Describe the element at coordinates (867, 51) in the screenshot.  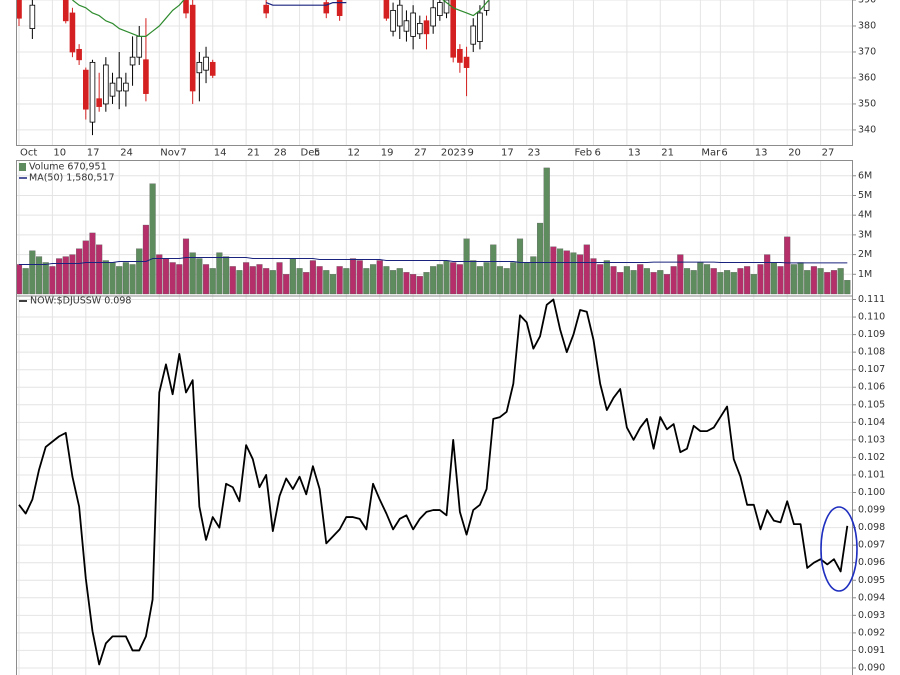
I see `y-tick-label: 370` at that location.